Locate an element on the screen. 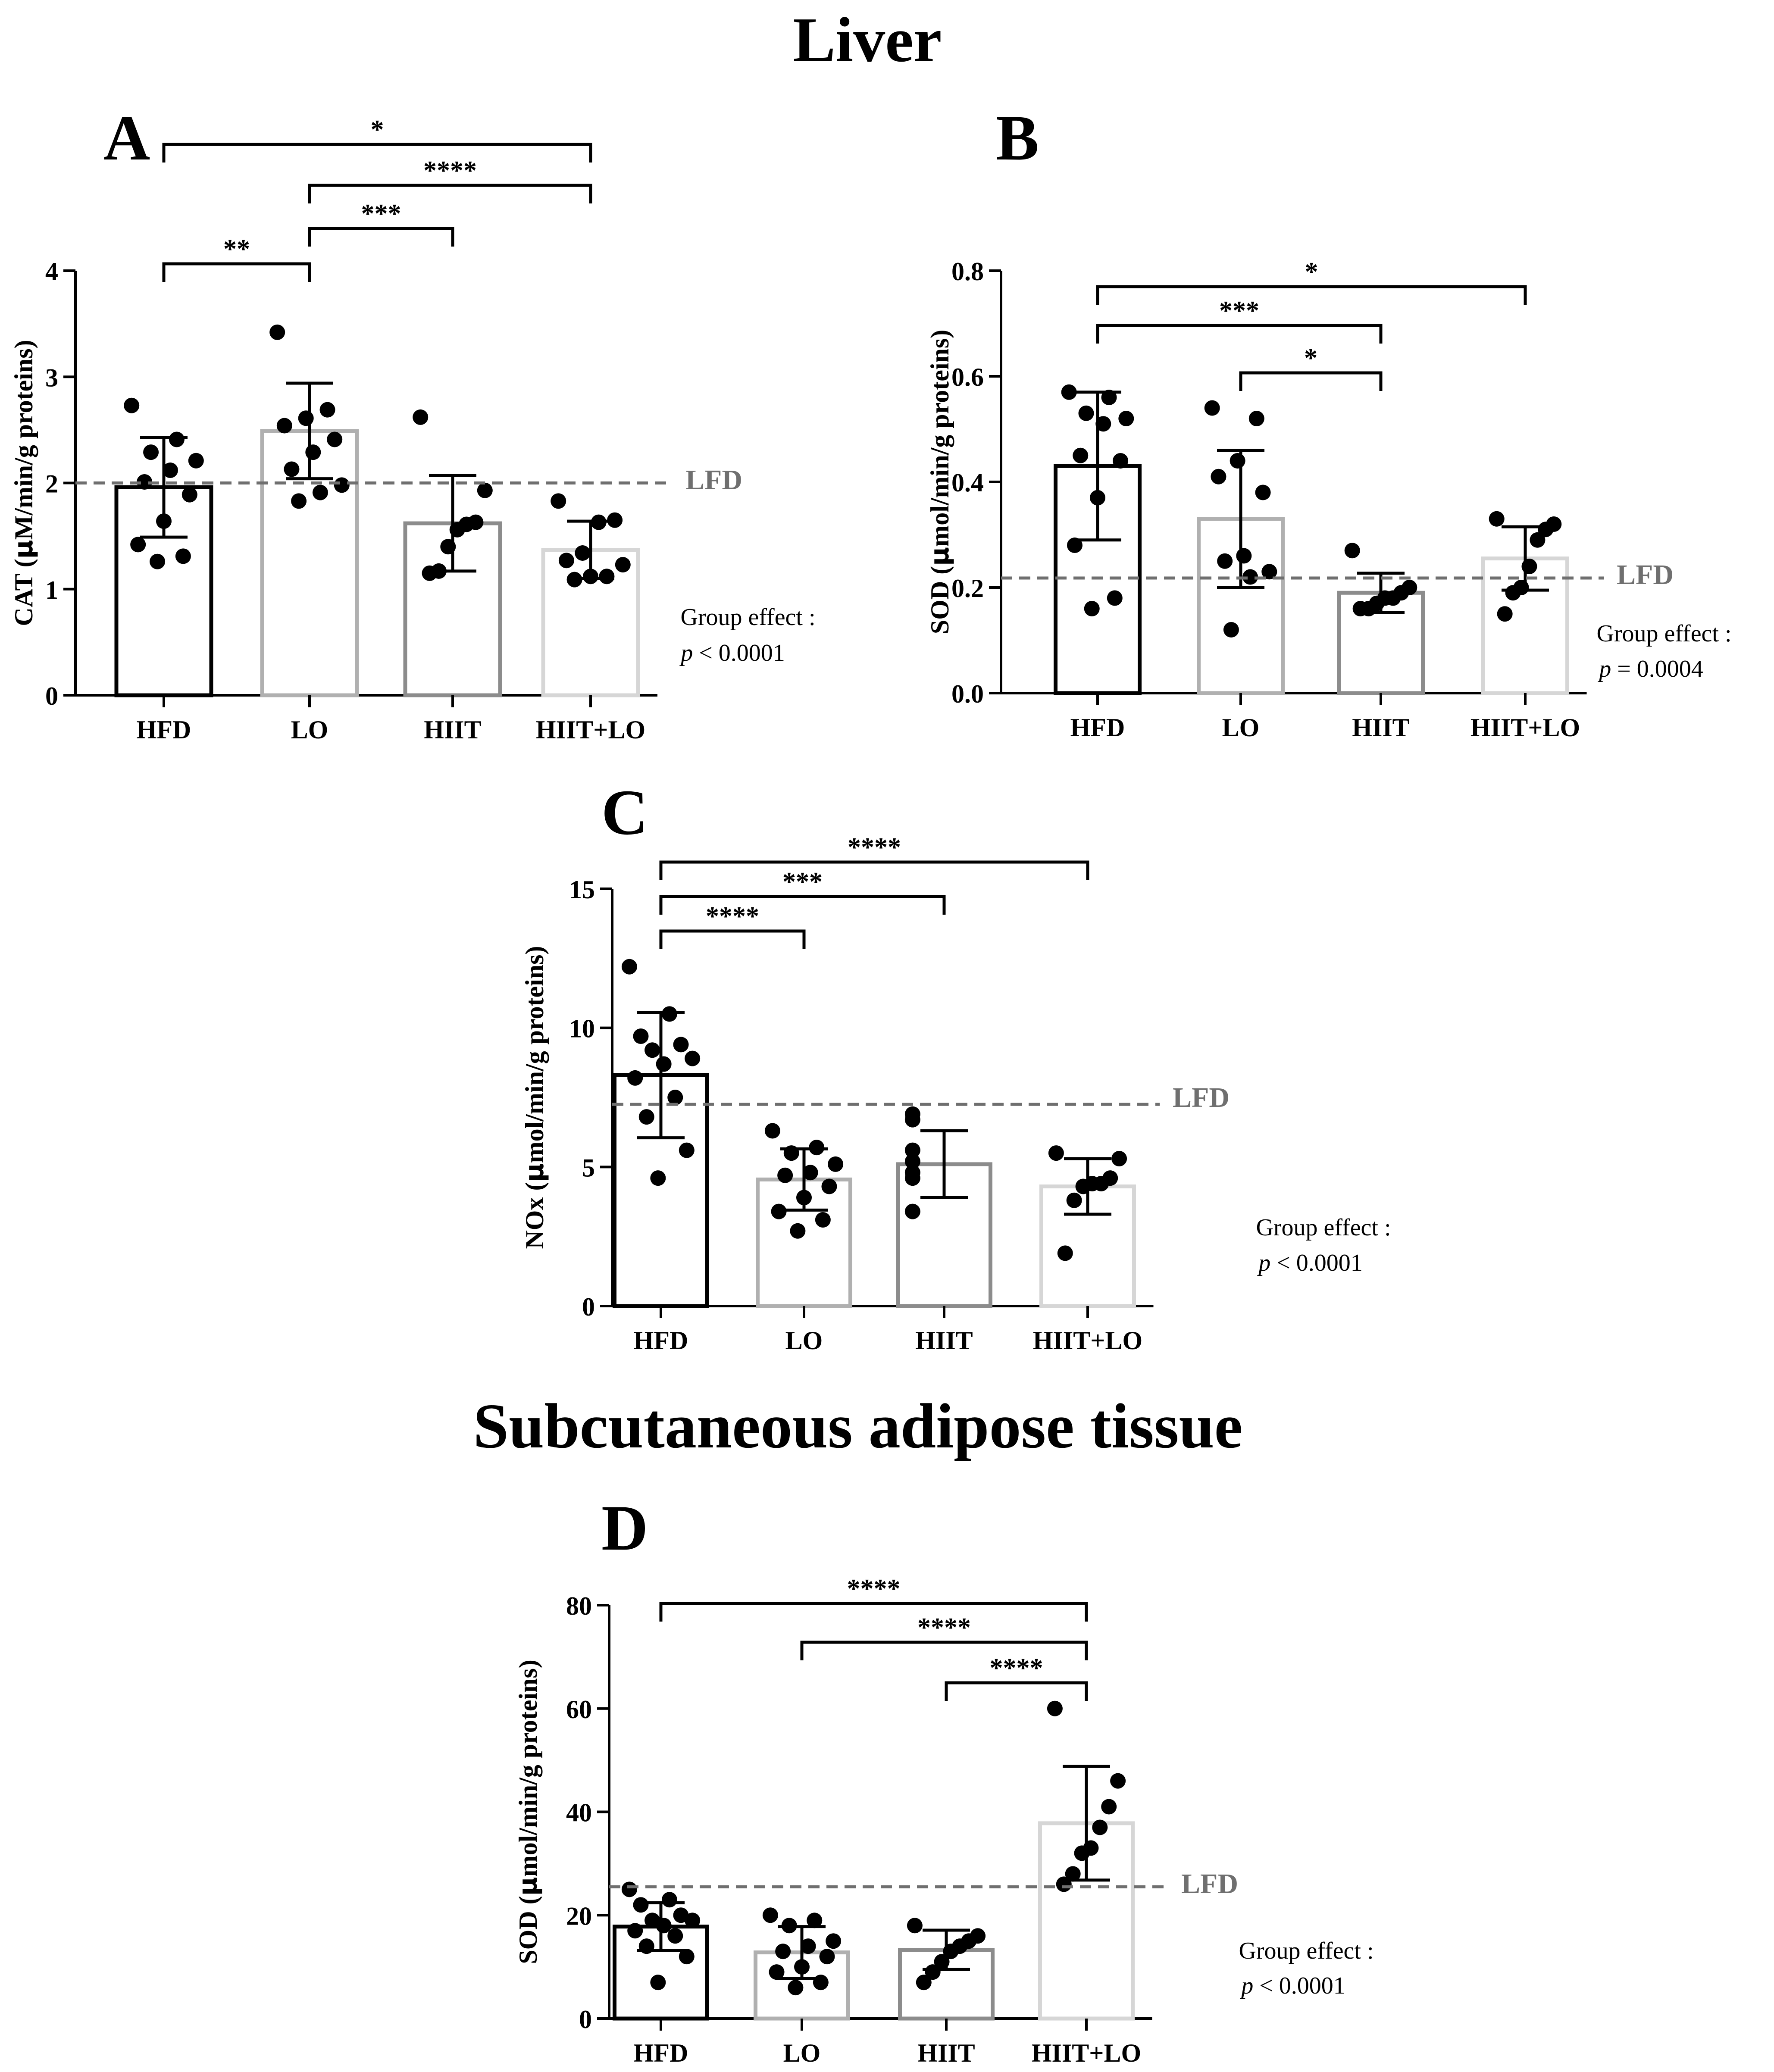 This screenshot has width=1774, height=2072. adipose-heading: Subcutaneous adipose tissue is located at coordinates (858, 1426).